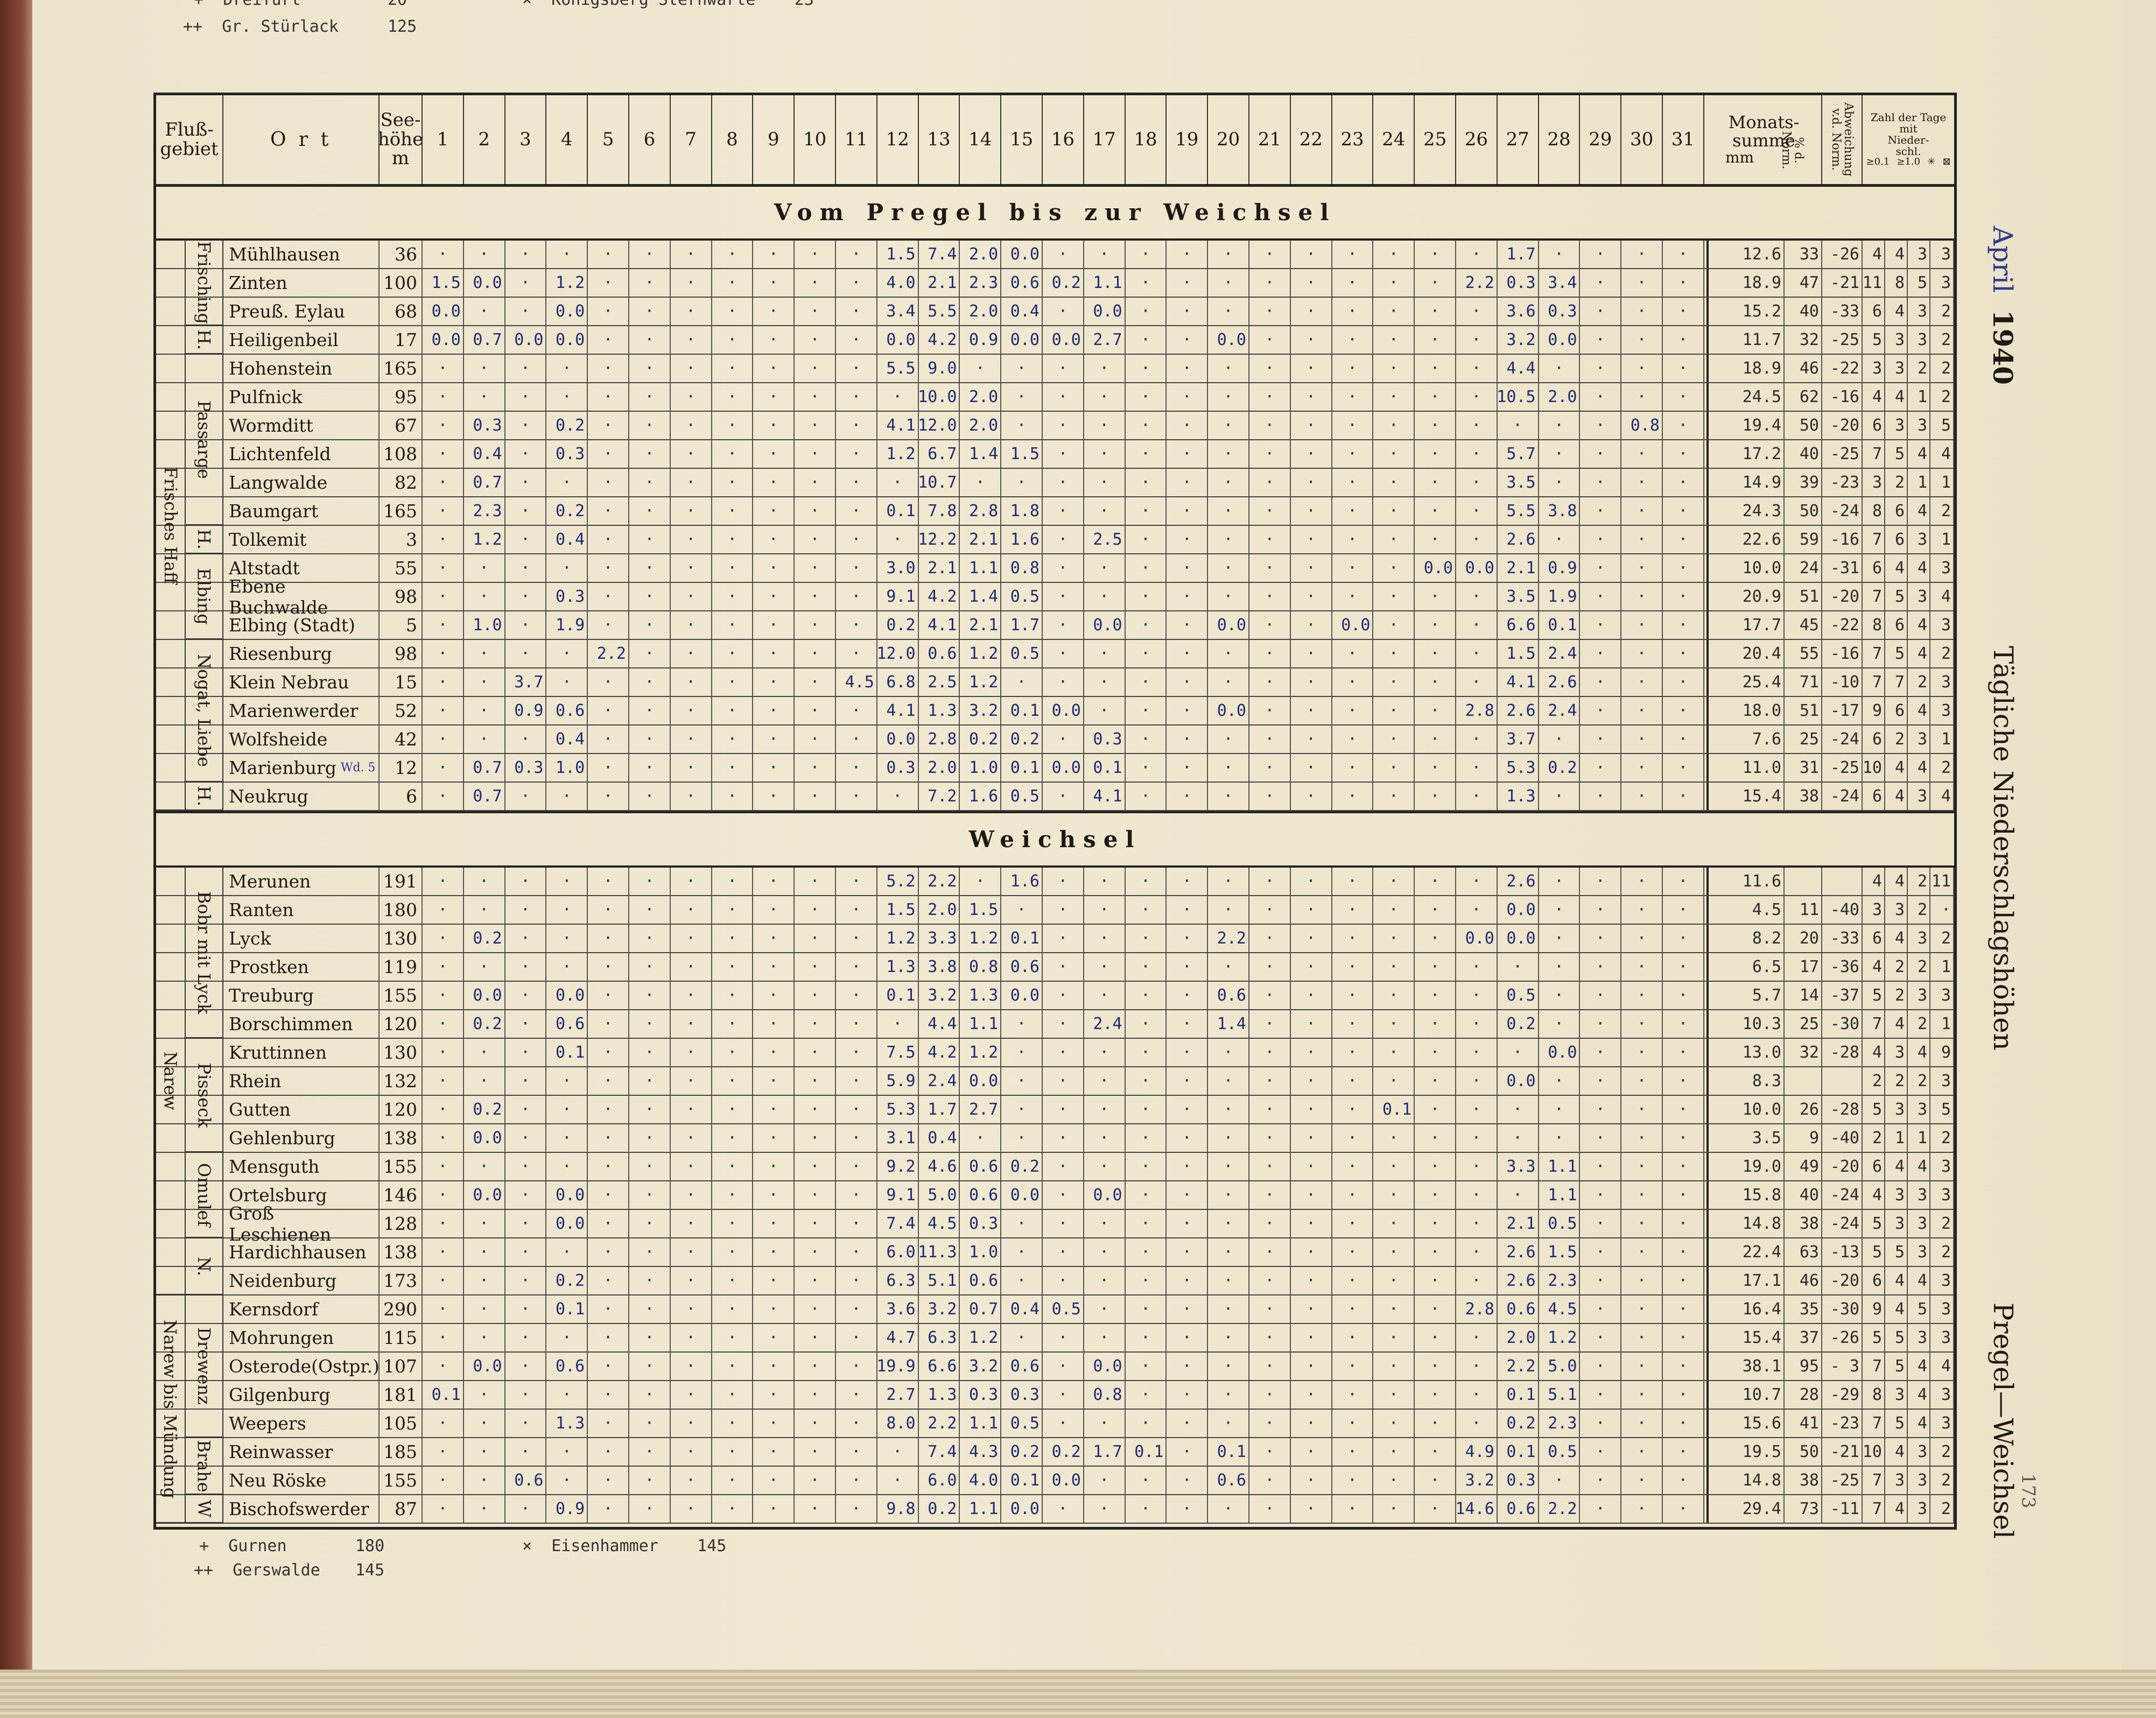 The height and width of the screenshot is (1718, 2156). Describe the element at coordinates (1942, 938) in the screenshot. I see `summary-b: 2` at that location.